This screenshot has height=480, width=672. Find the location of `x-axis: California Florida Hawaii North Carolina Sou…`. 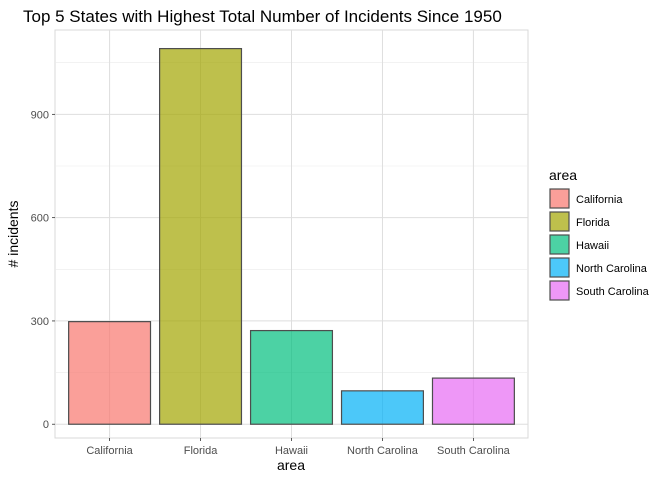

x-axis: California Florida Hawaii North Carolina Sou… is located at coordinates (298, 447).